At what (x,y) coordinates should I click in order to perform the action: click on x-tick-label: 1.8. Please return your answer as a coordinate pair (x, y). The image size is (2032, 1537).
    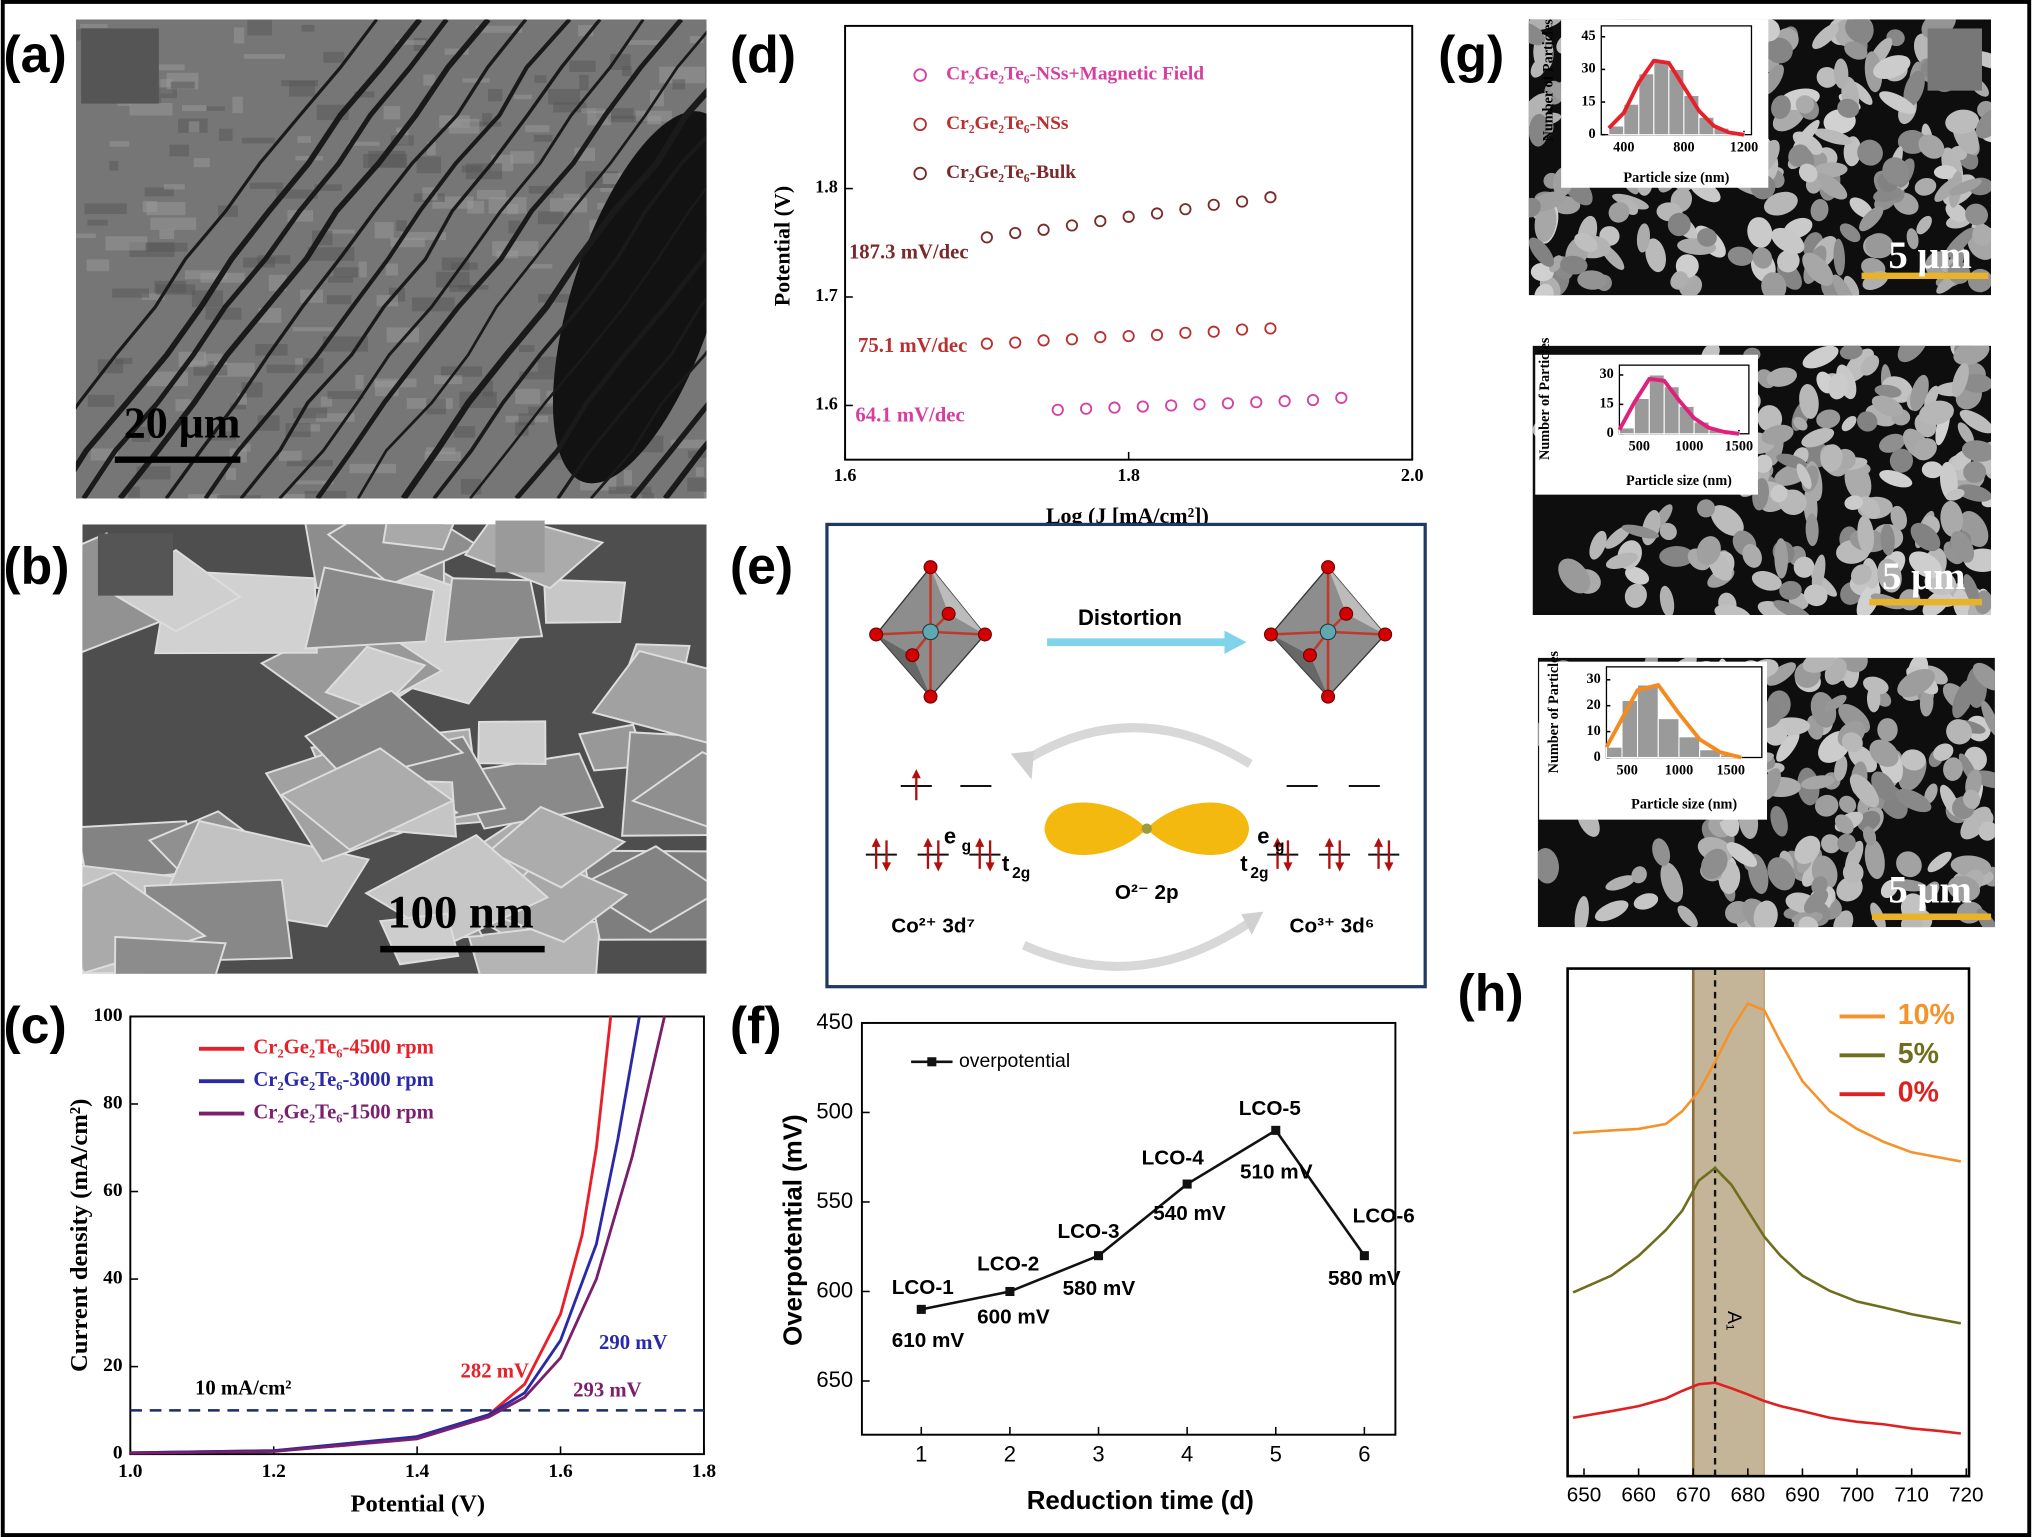
    Looking at the image, I should click on (704, 1471).